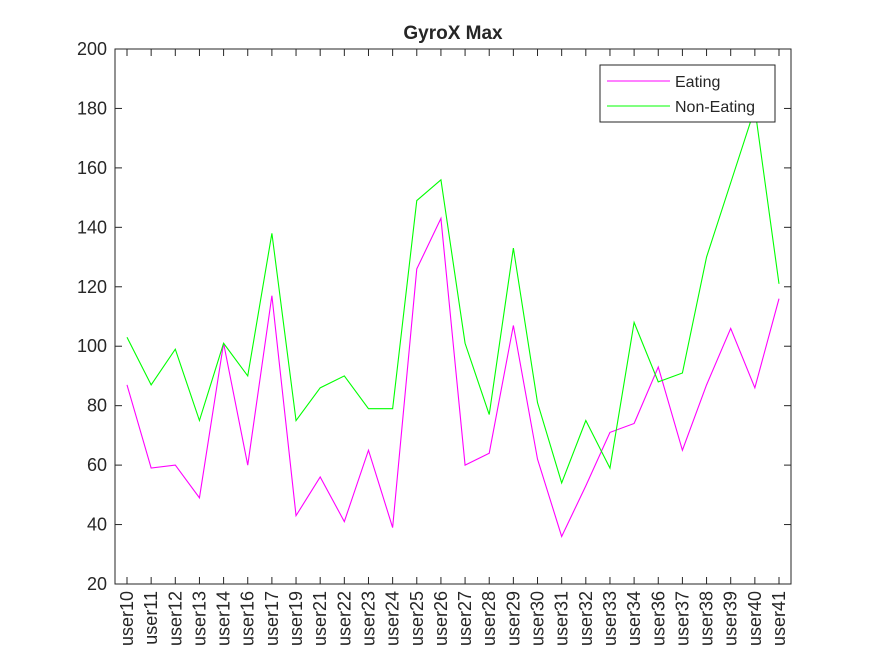 Image resolution: width=875 pixels, height=661 pixels. Describe the element at coordinates (513, 618) in the screenshot. I see `x-tick-label: user29` at that location.